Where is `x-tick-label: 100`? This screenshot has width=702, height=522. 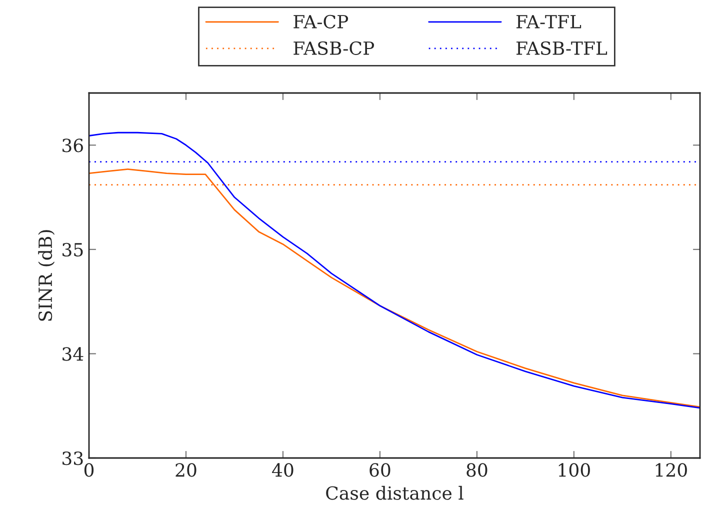 x-tick-label: 100 is located at coordinates (574, 470).